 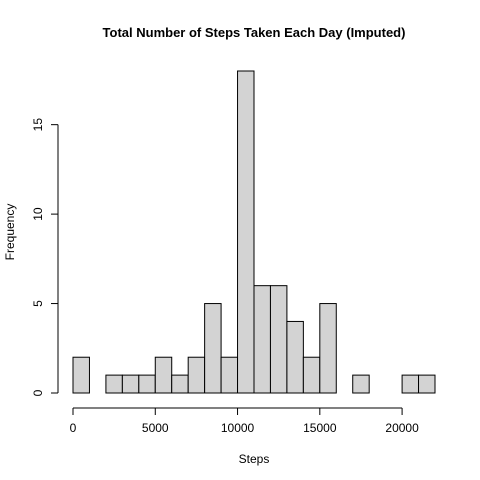 I want to click on x-tick-label: 15000, so click(x=320, y=428).